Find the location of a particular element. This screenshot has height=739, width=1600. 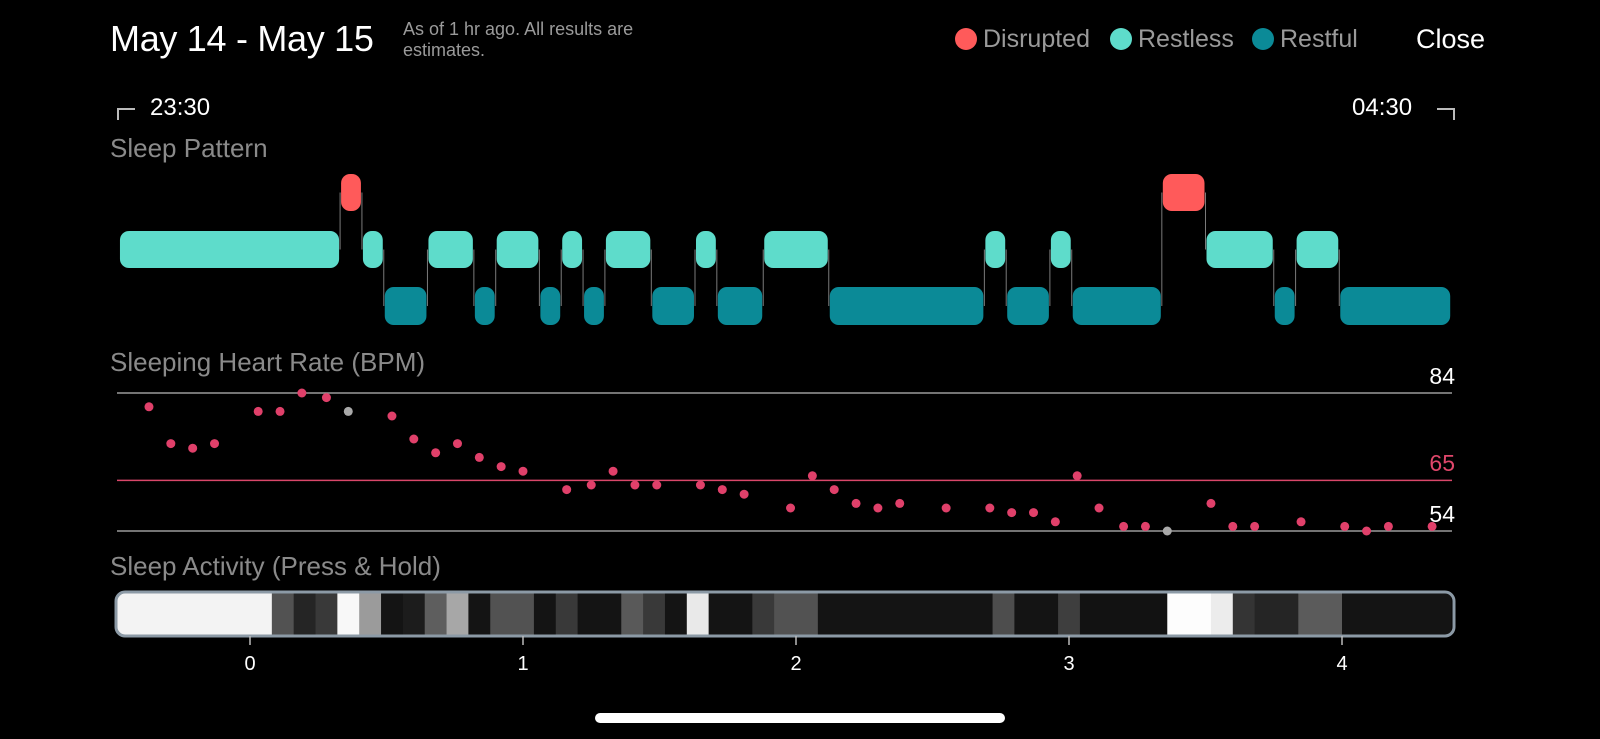

legend-restless: Restless is located at coordinates (1172, 39).